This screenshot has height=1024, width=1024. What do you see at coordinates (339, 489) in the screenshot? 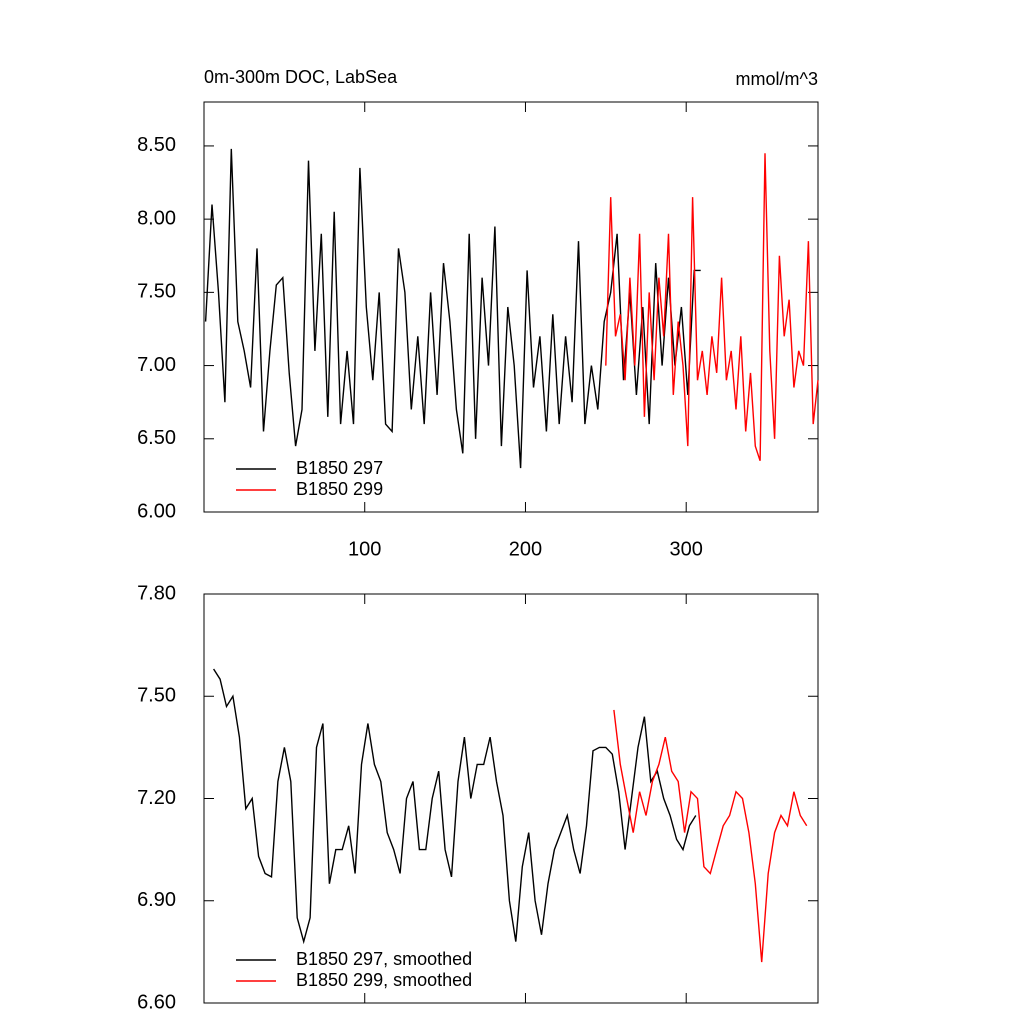
I see `legend-label: B1850 299` at bounding box center [339, 489].